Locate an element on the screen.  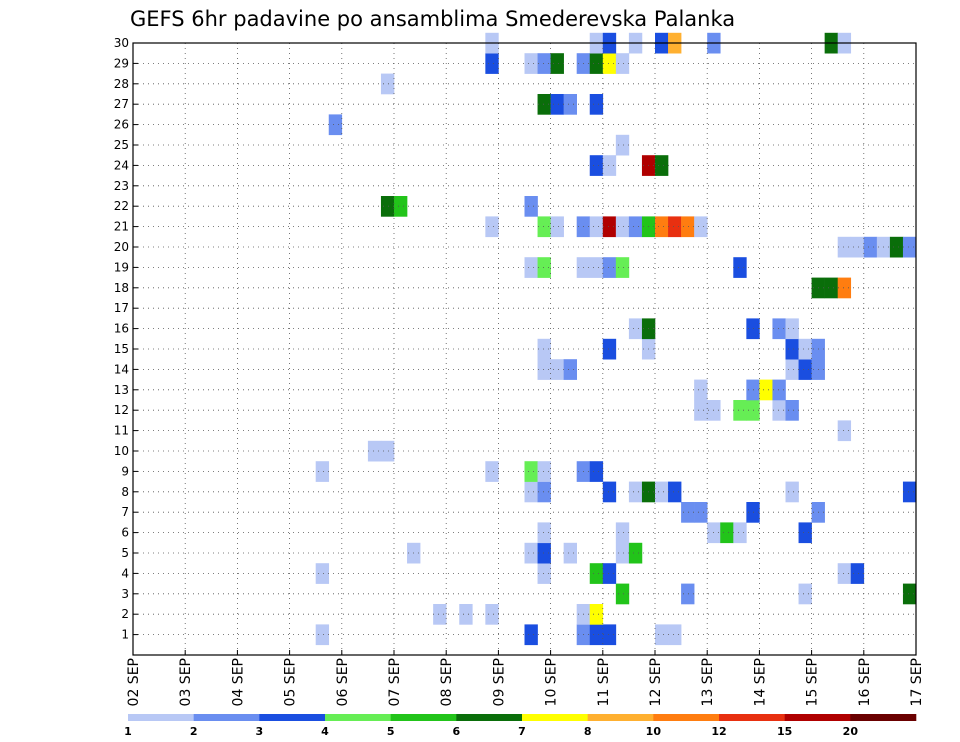
colorbar-label: 2 is located at coordinates (194, 731).